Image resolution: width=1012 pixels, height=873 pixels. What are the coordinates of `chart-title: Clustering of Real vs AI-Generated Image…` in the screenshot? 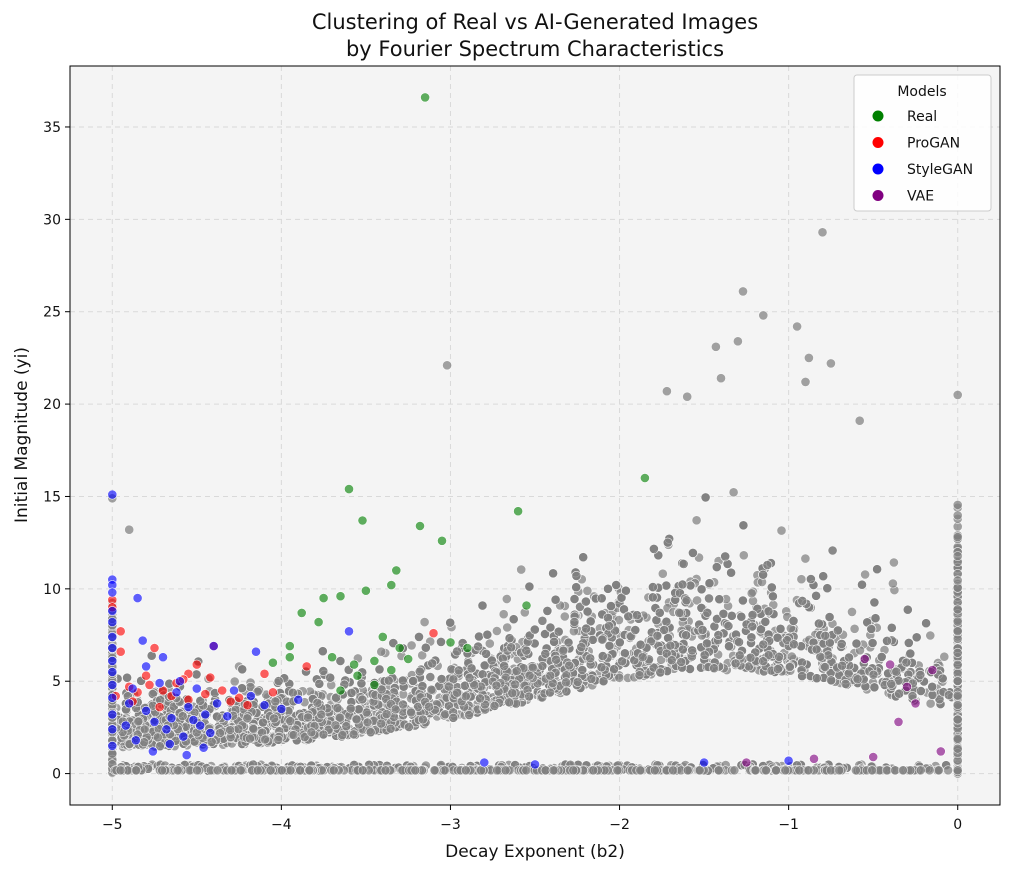 It's located at (535, 35).